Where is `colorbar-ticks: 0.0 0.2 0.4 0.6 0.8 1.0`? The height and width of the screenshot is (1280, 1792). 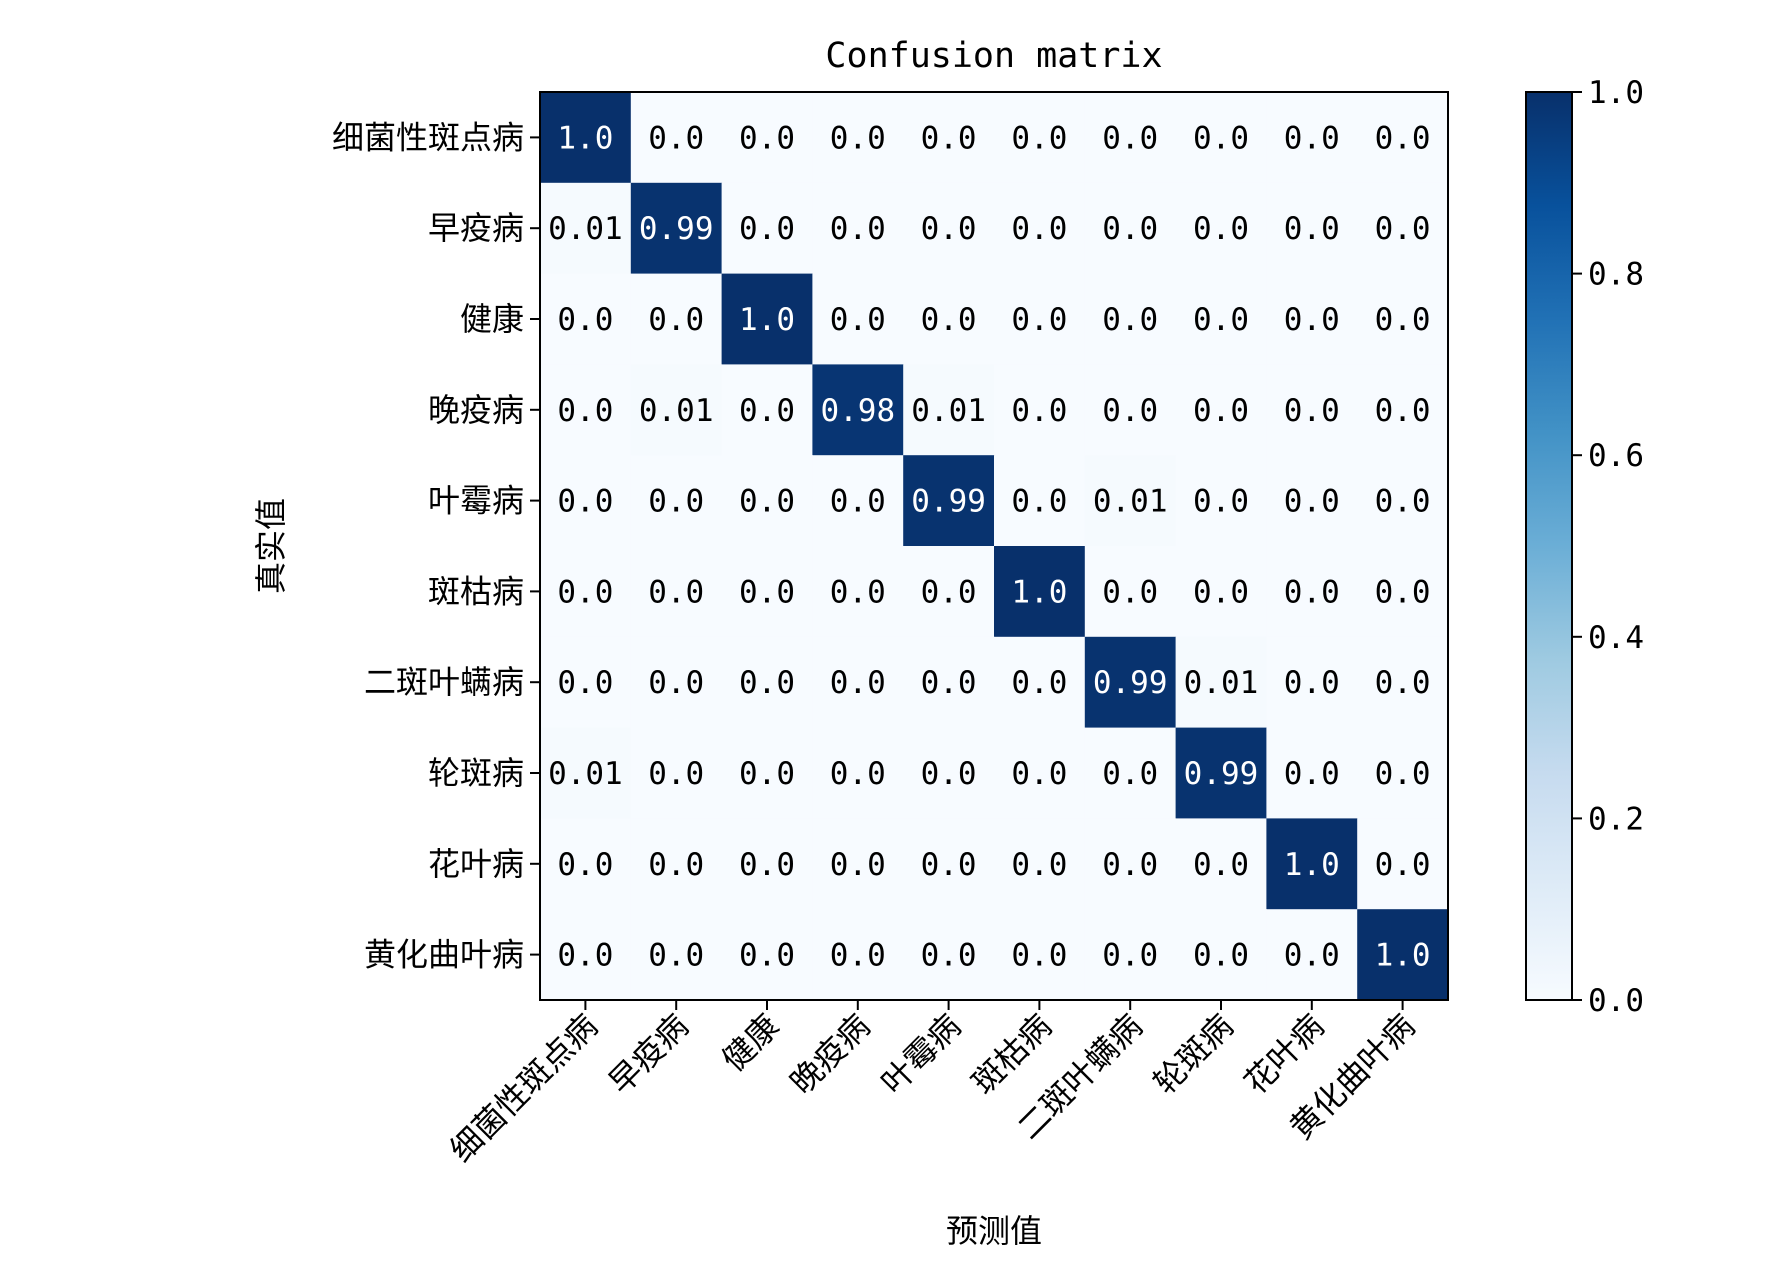
colorbar-ticks: 0.0 0.2 0.4 0.6 0.8 1.0 is located at coordinates (1608, 547).